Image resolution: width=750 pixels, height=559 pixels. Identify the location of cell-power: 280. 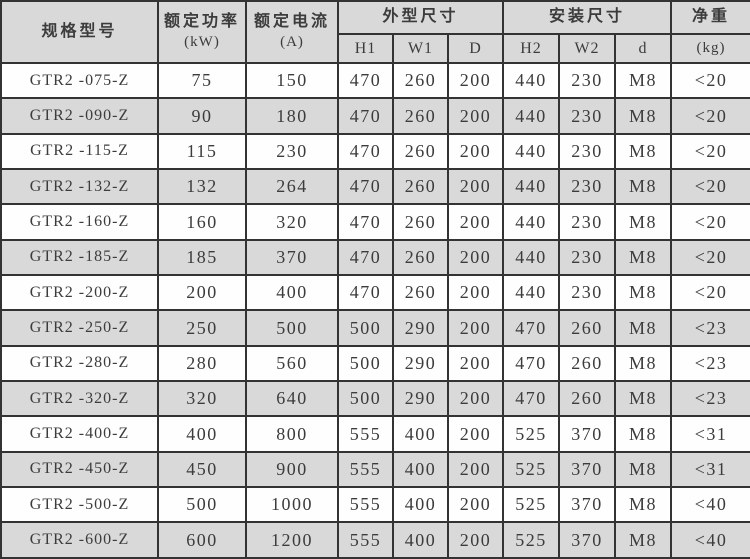
(202, 363).